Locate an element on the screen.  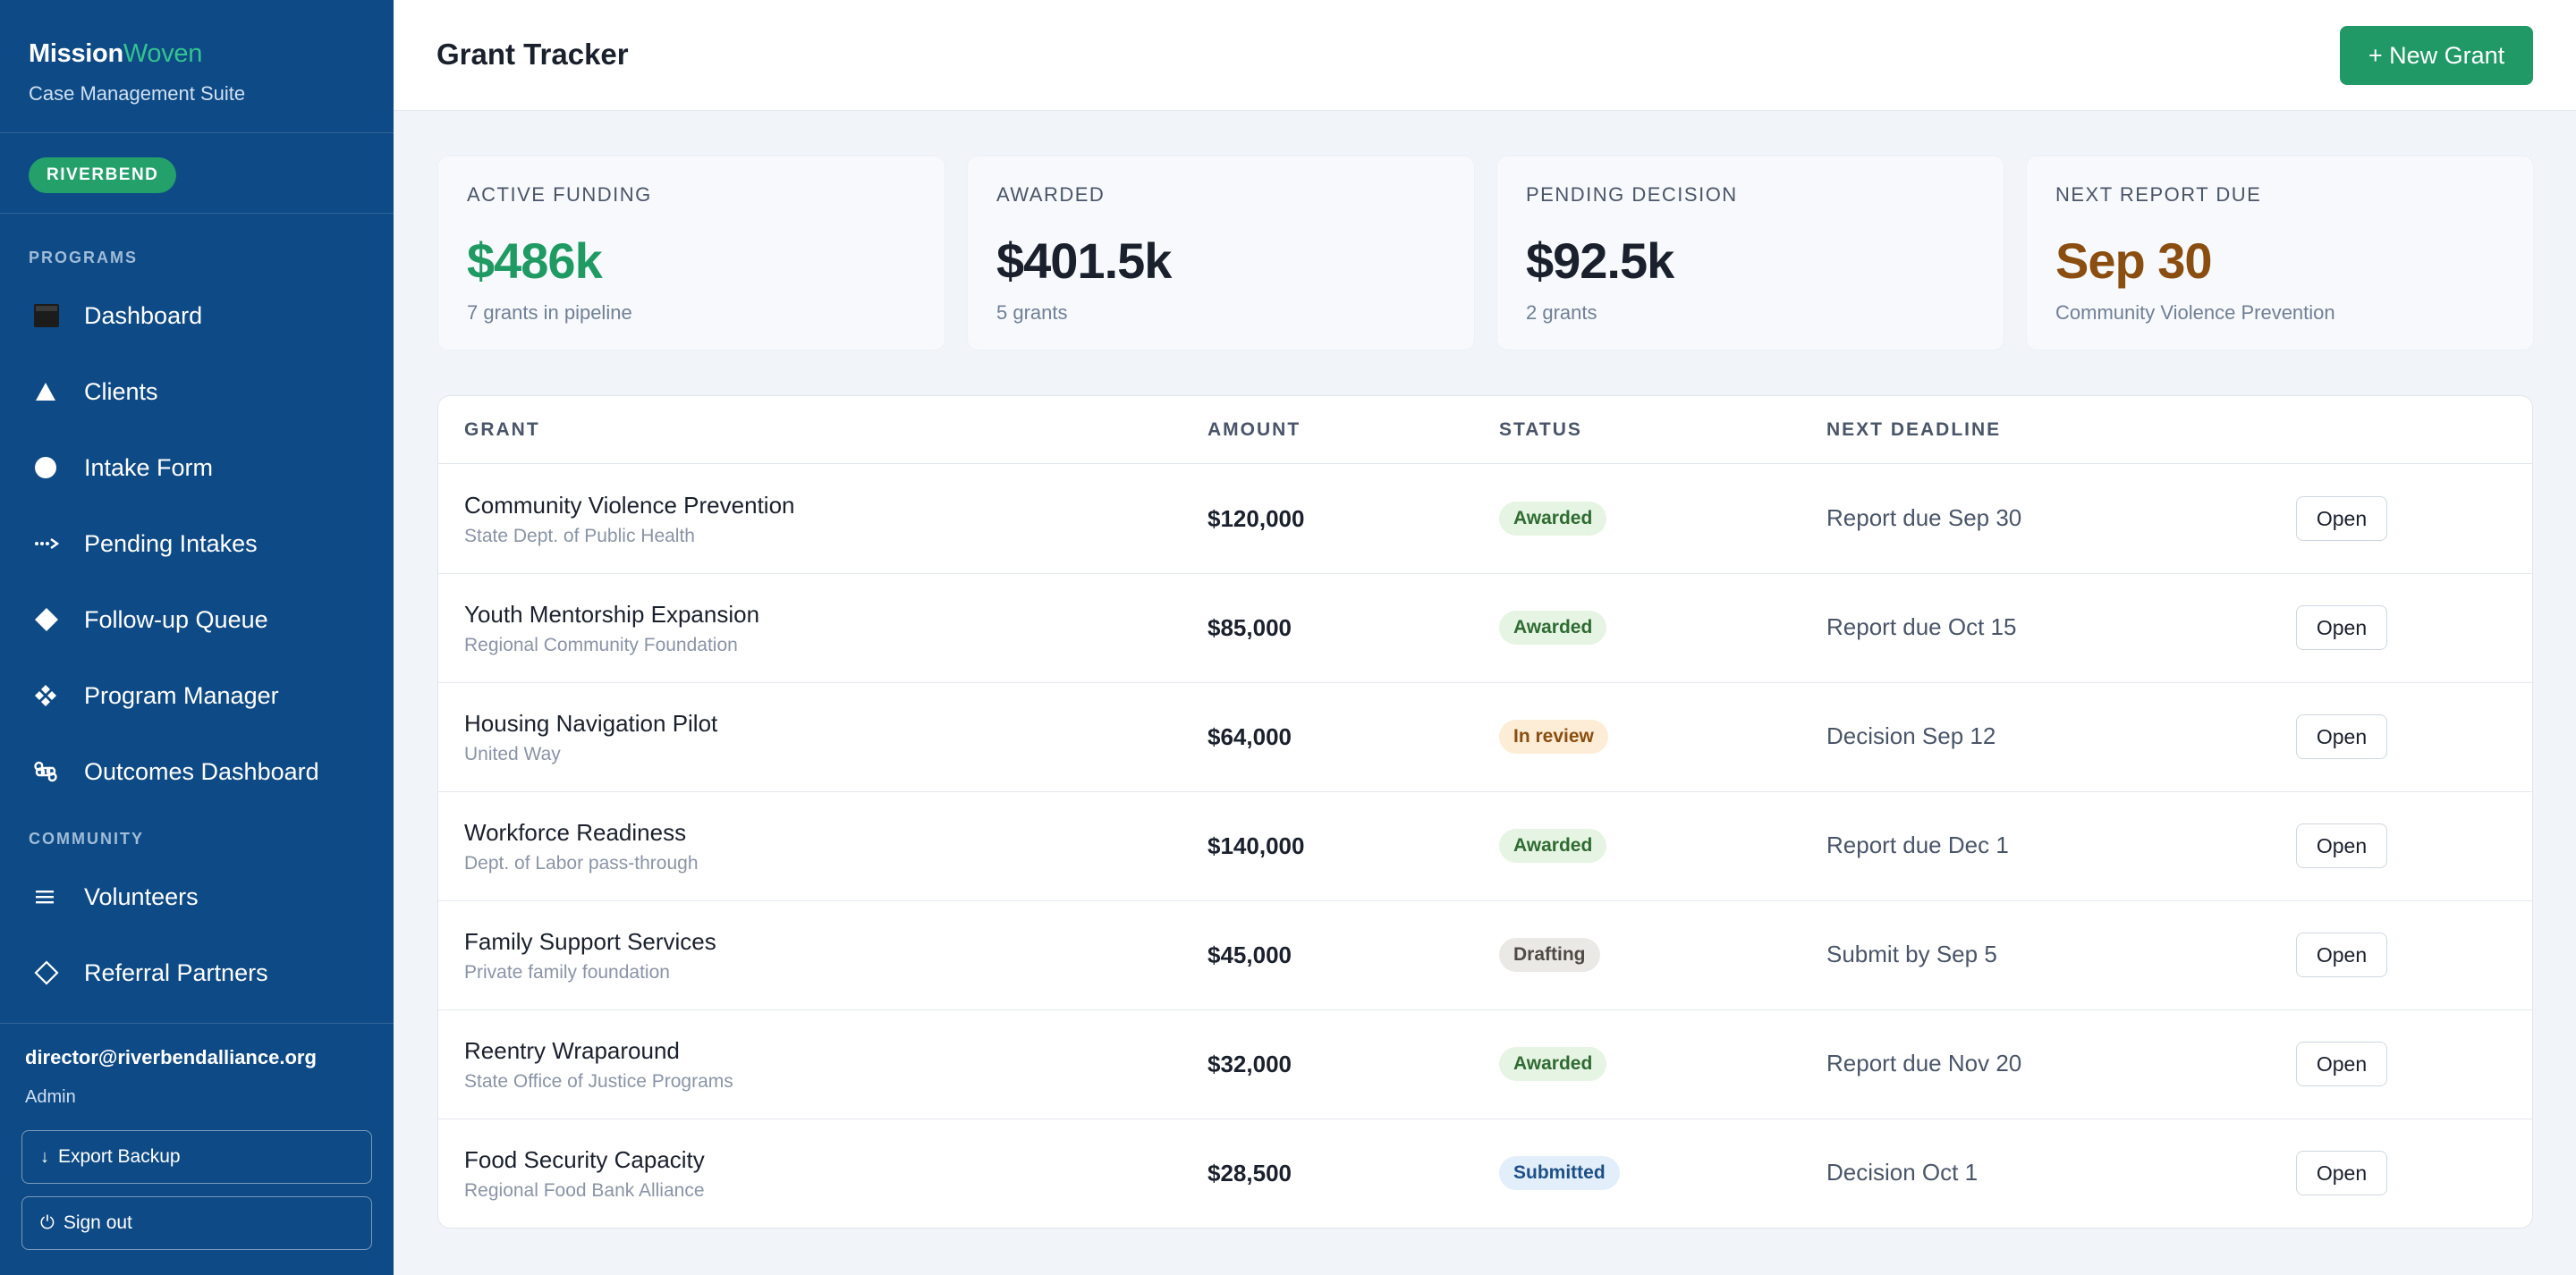
sidebar-item-dashboard: Dashboard is located at coordinates (197, 316).